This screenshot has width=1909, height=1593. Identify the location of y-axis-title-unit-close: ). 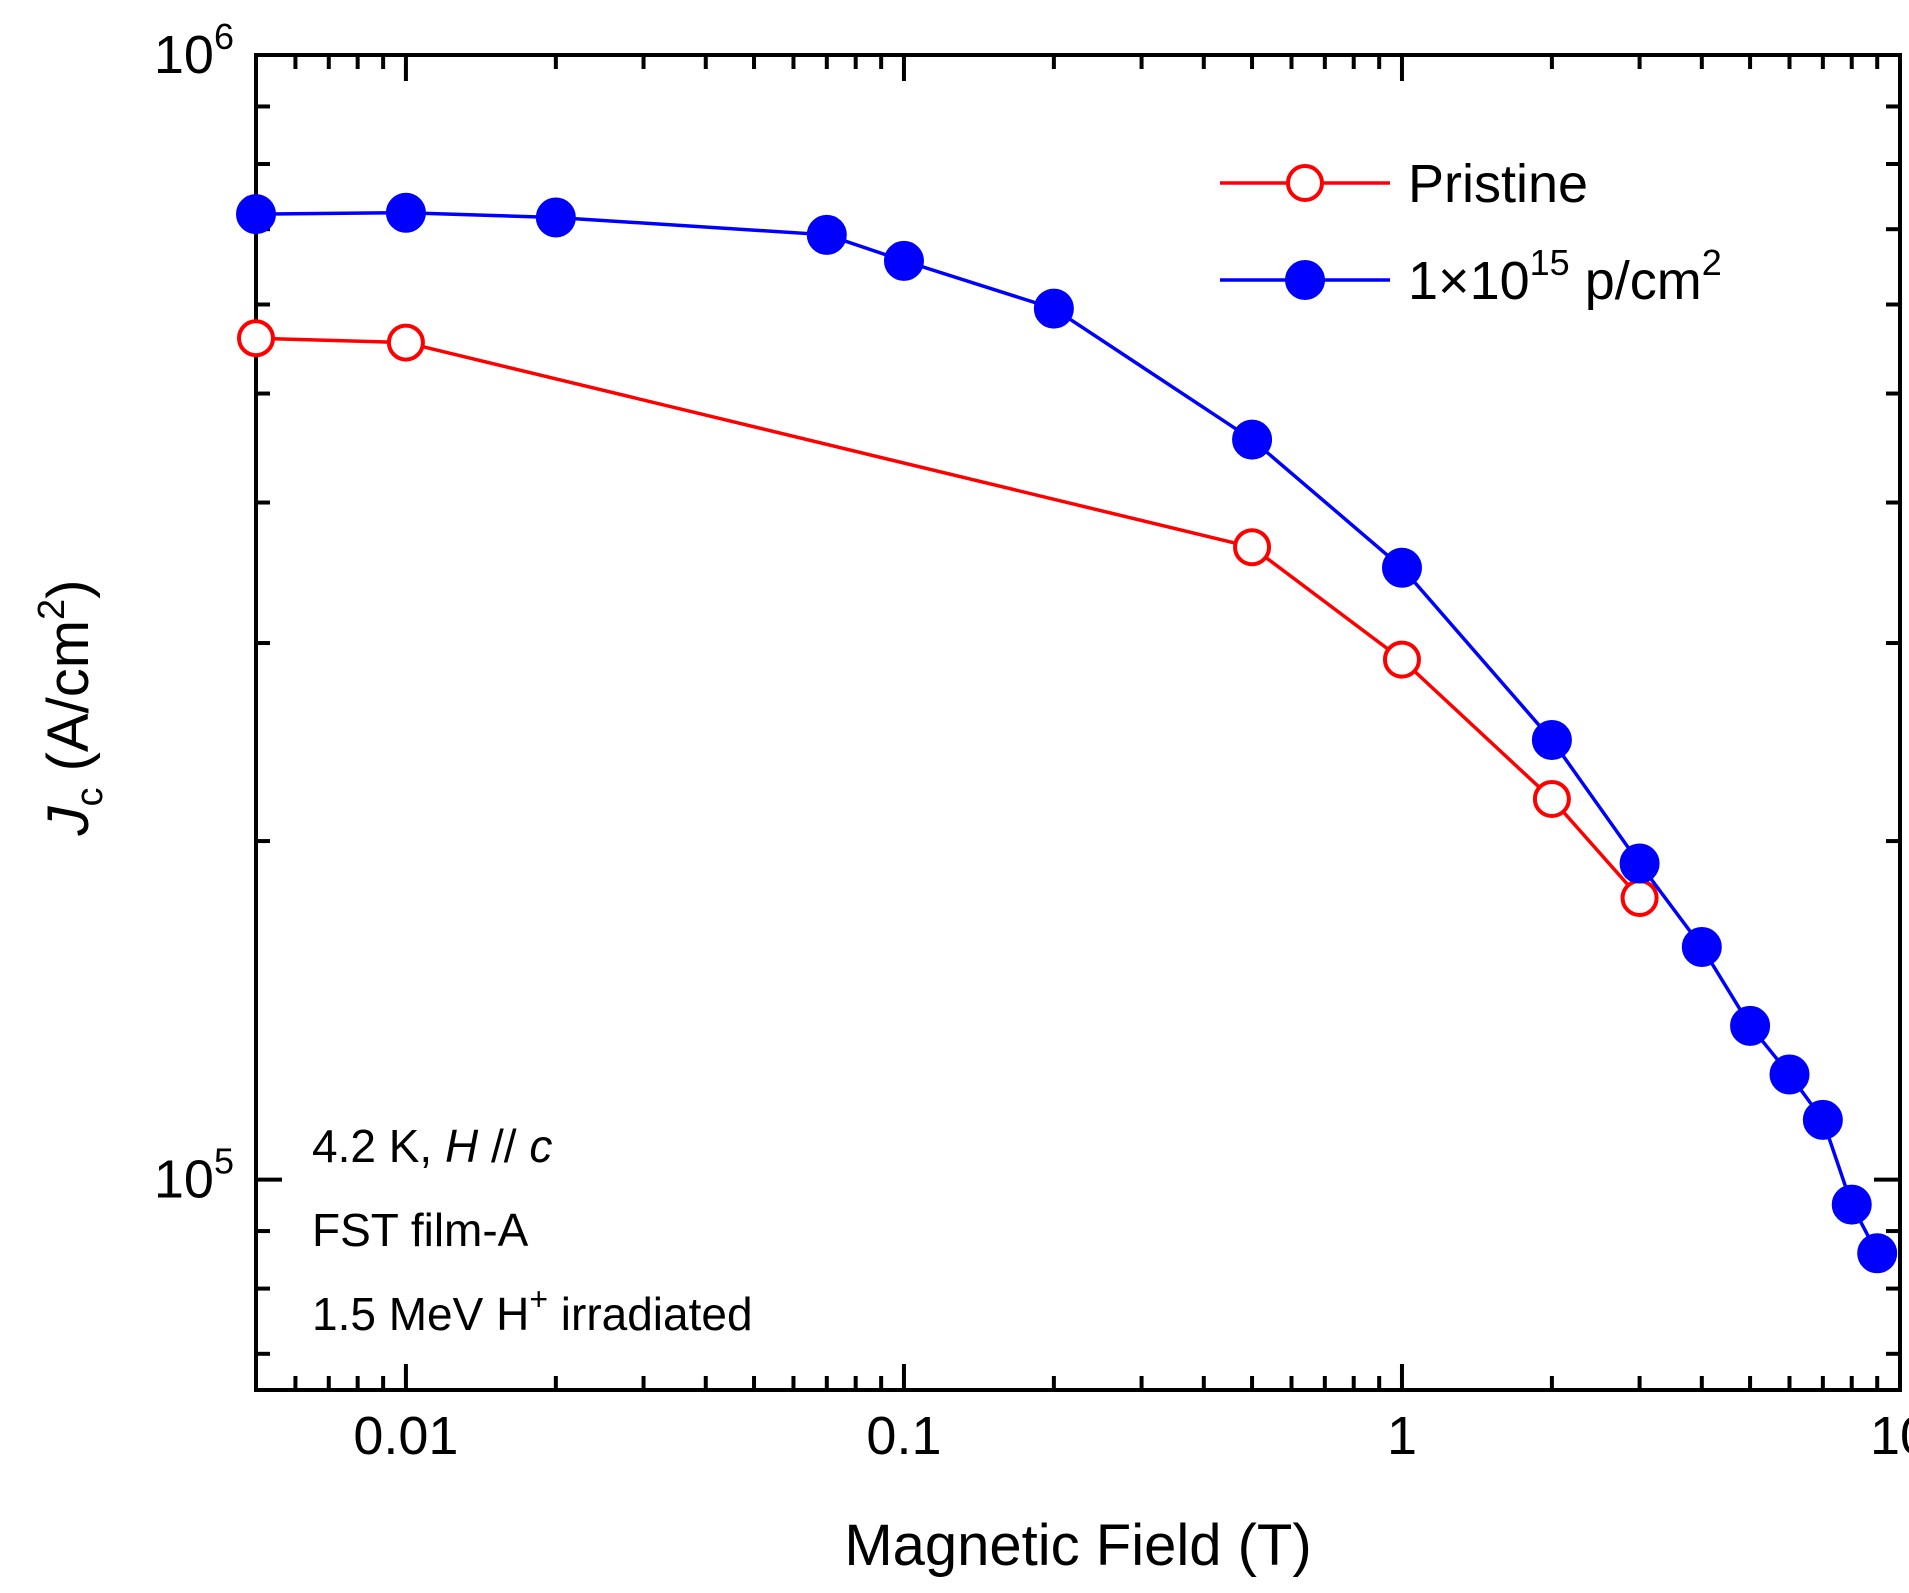
(68, 588).